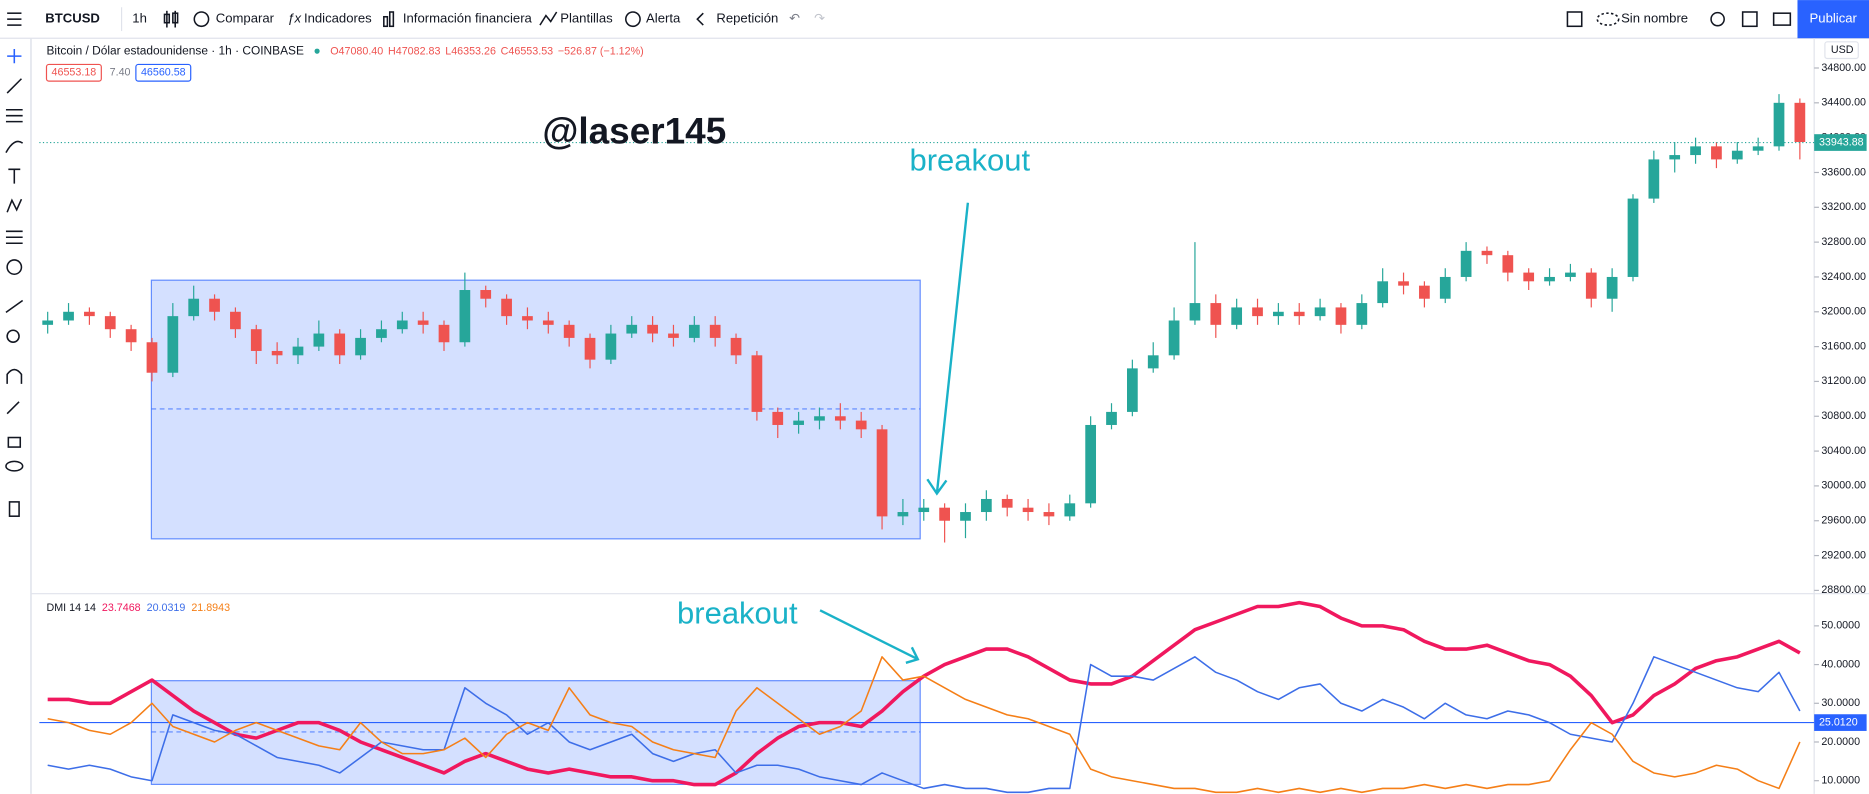 This screenshot has height=794, width=1869. I want to click on text-tool, so click(14, 176).